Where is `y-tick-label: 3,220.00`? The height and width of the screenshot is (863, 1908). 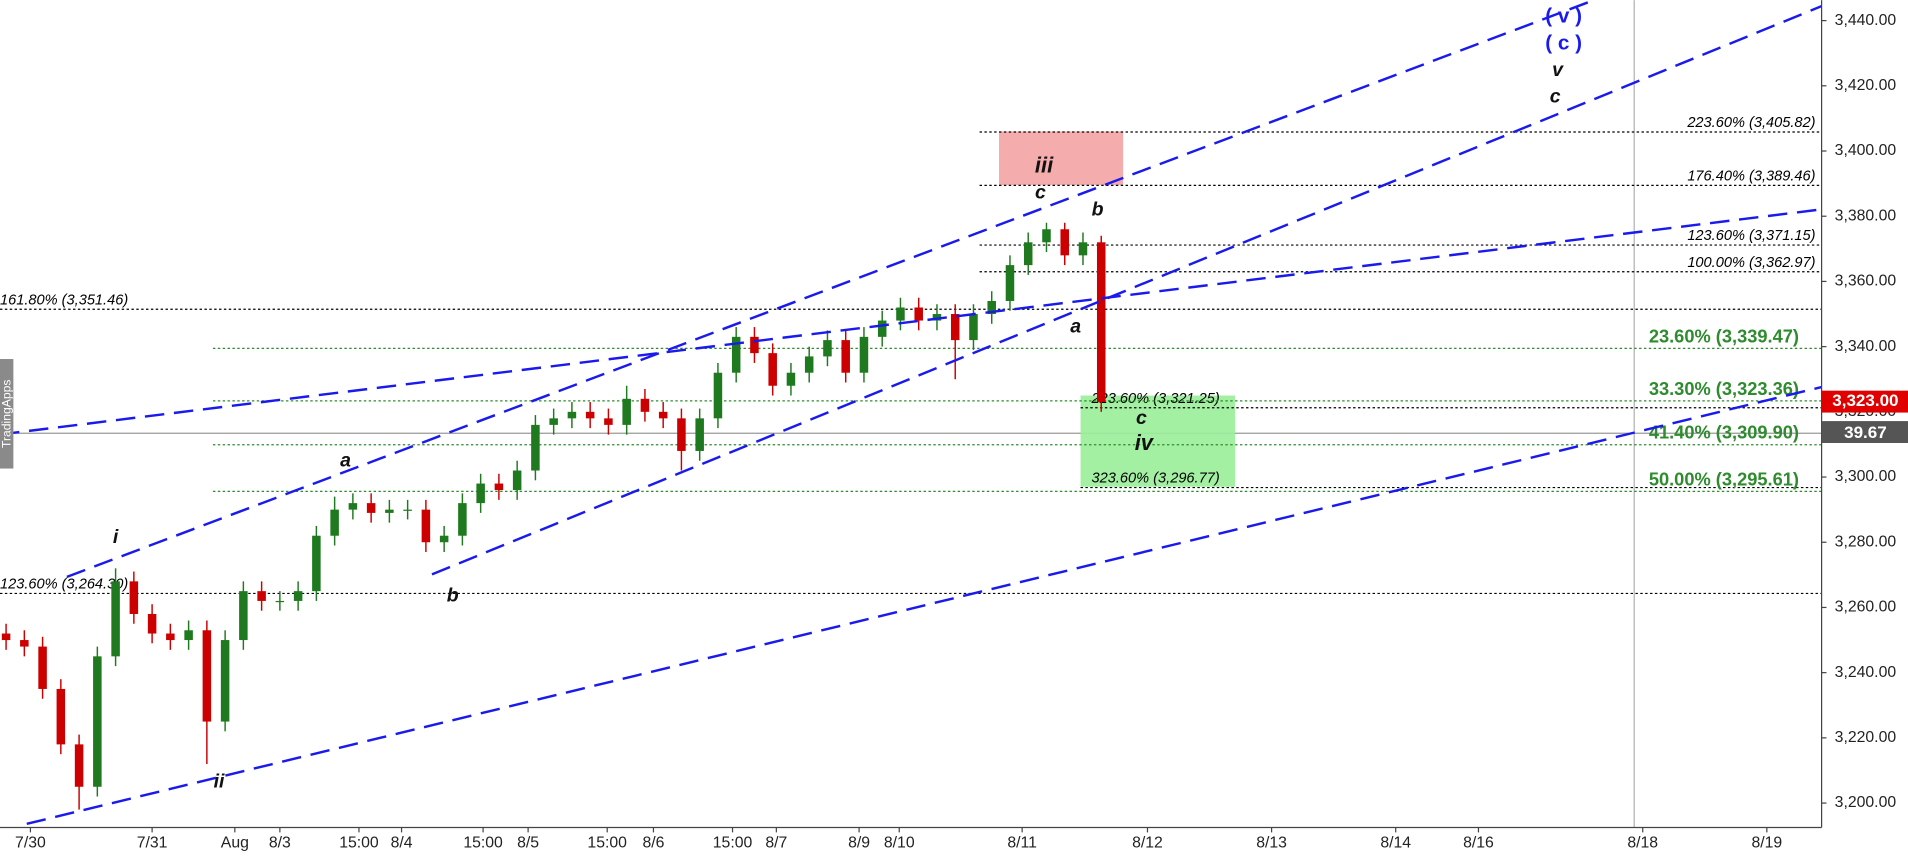 y-tick-label: 3,220.00 is located at coordinates (1866, 737).